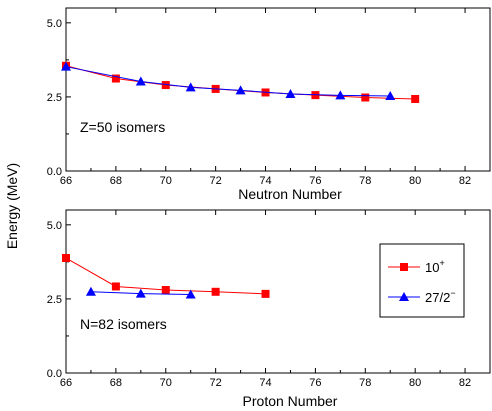  I want to click on panel1-y-tick-label: 5.0, so click(54, 226).